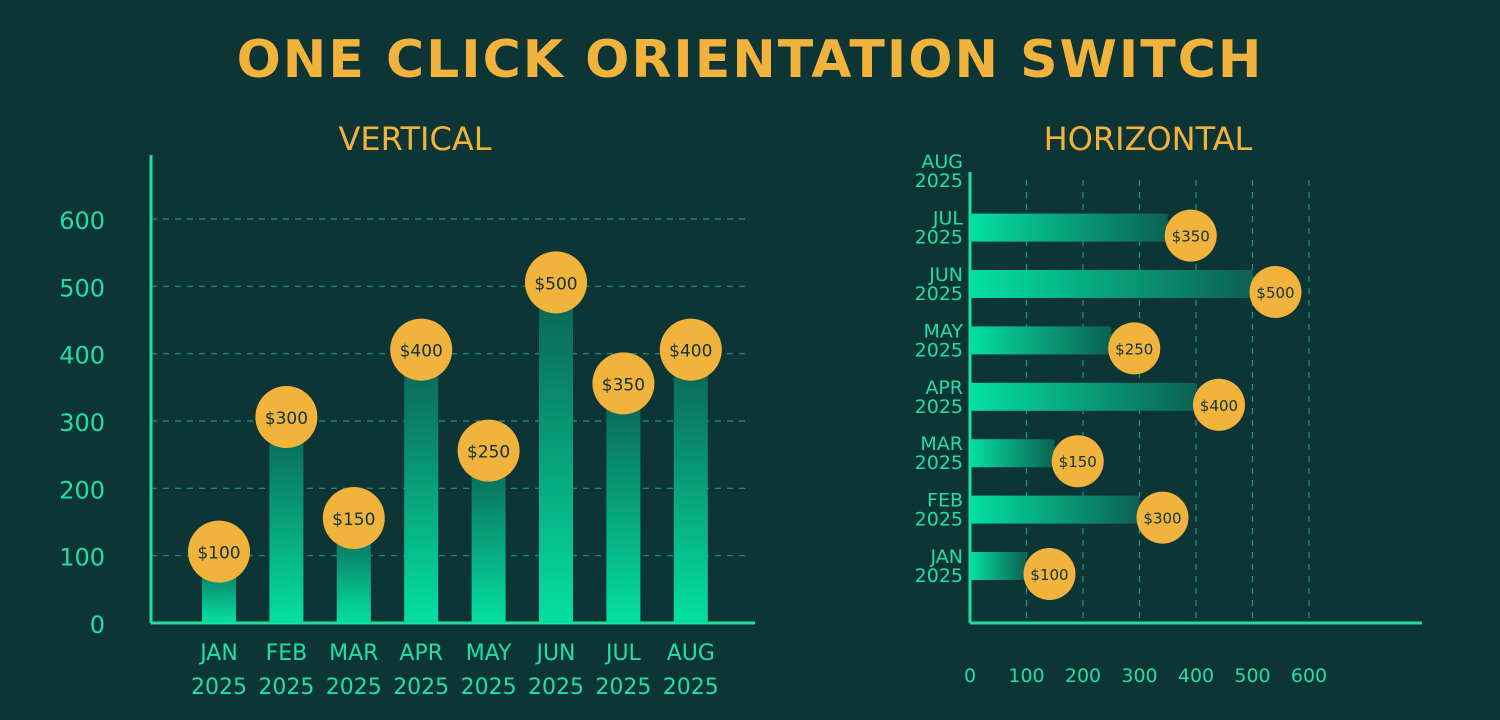 The width and height of the screenshot is (1500, 720). Describe the element at coordinates (948, 219) in the screenshot. I see `y-tick-month: JUL` at that location.